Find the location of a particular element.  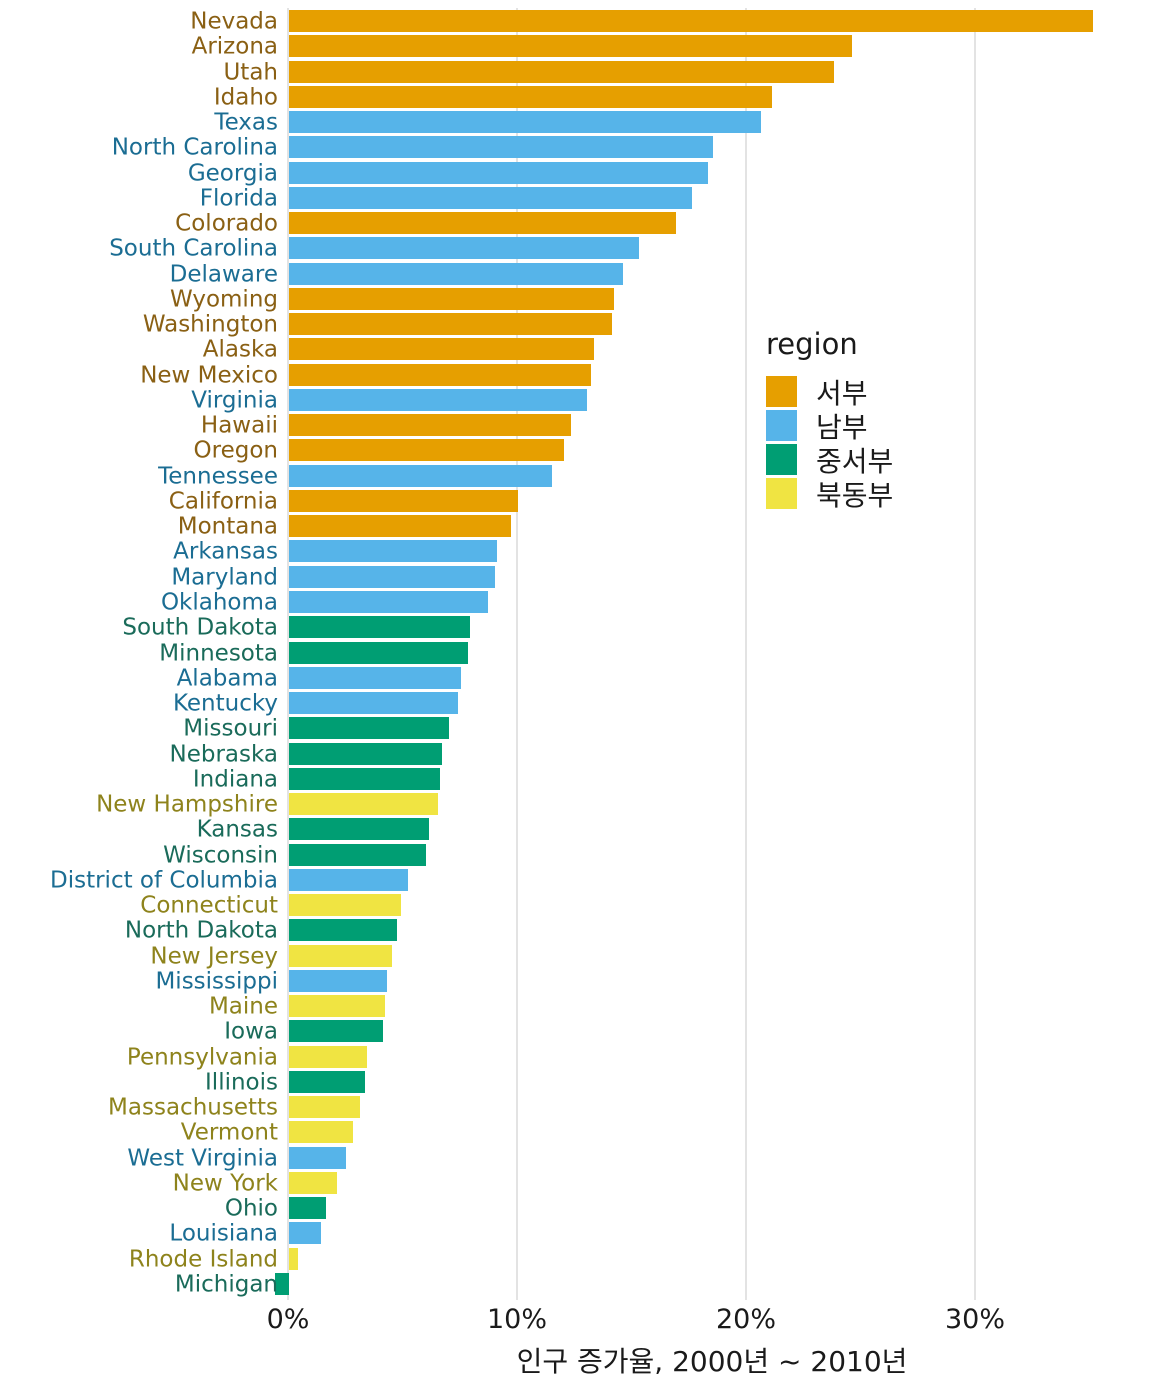

legend-entries: 서부 남부 중서부 북동부 is located at coordinates (829, 444).